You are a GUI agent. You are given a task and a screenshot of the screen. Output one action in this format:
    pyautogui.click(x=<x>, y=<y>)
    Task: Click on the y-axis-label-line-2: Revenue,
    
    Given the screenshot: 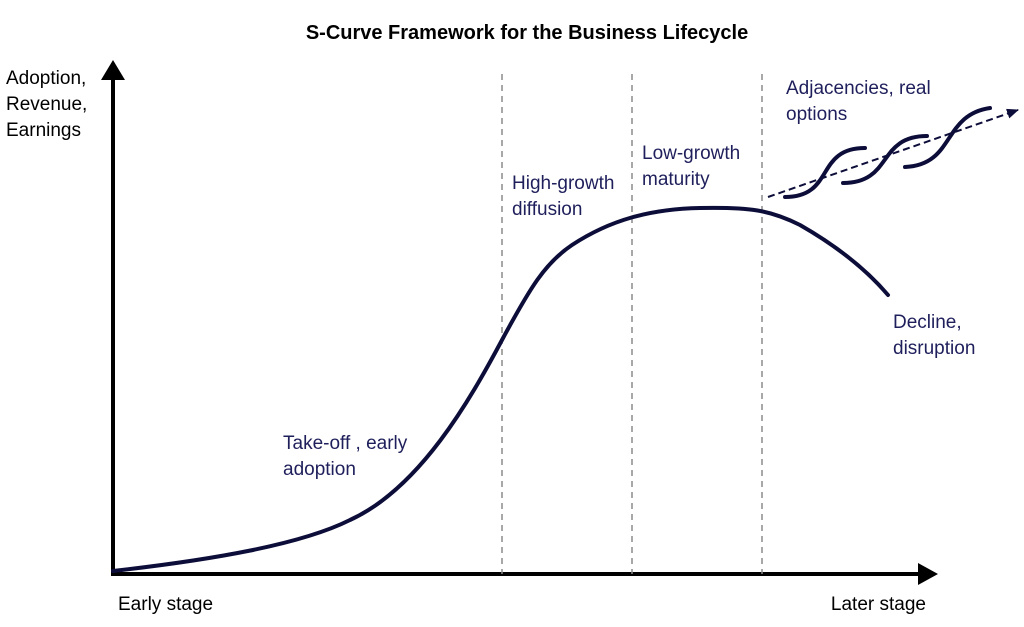 What is the action you would take?
    pyautogui.click(x=46, y=104)
    